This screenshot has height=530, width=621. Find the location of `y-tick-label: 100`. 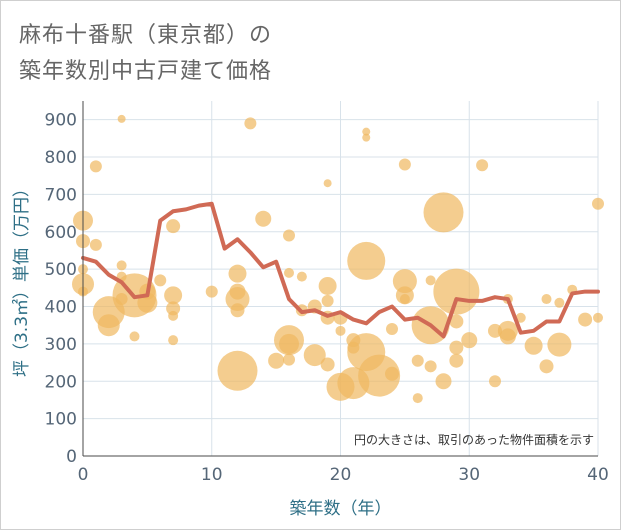

y-tick-label: 100 is located at coordinates (61, 420).